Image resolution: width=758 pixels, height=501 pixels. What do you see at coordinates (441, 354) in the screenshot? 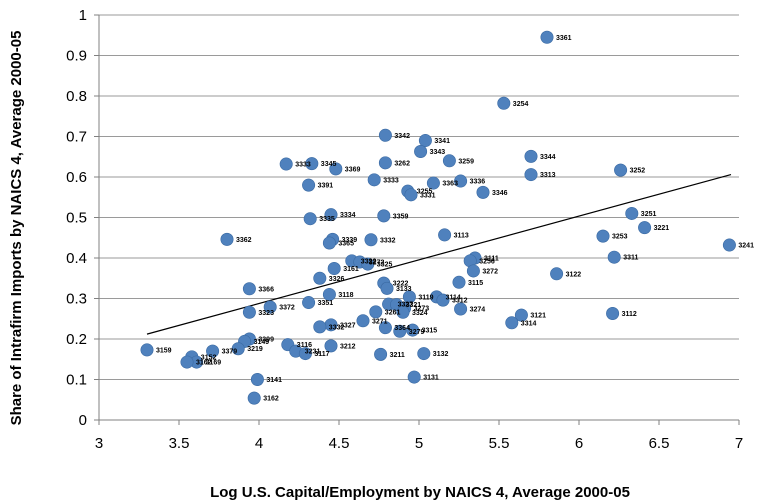
I see `data-point-label: 3132` at bounding box center [441, 354].